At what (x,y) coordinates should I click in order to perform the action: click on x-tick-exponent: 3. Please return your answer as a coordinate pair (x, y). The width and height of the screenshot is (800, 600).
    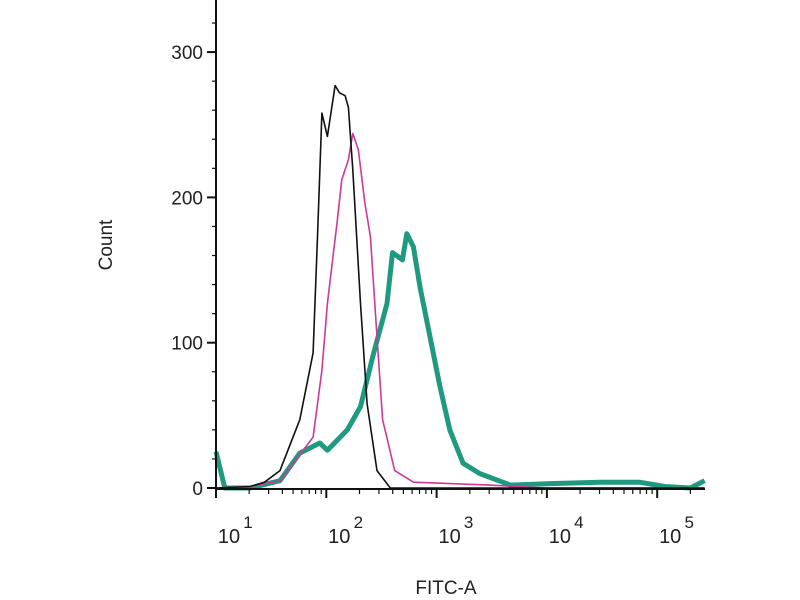
    Looking at the image, I should click on (468, 522).